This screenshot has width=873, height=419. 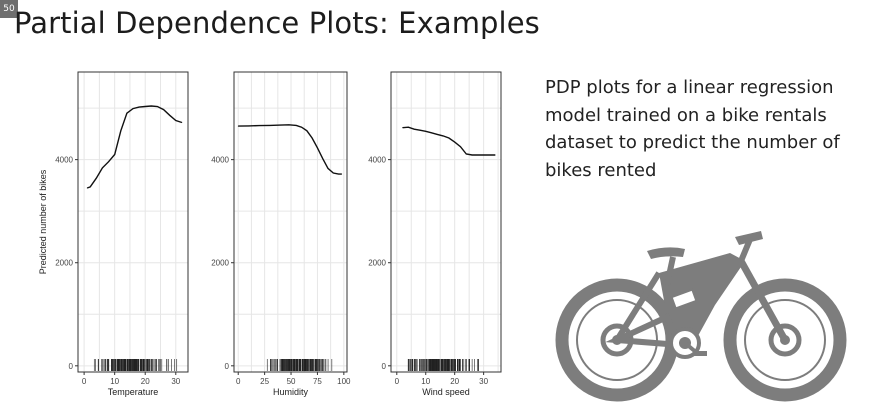 What do you see at coordinates (689, 87) in the screenshot?
I see `description-line-1: PDP plots for a linear regression` at bounding box center [689, 87].